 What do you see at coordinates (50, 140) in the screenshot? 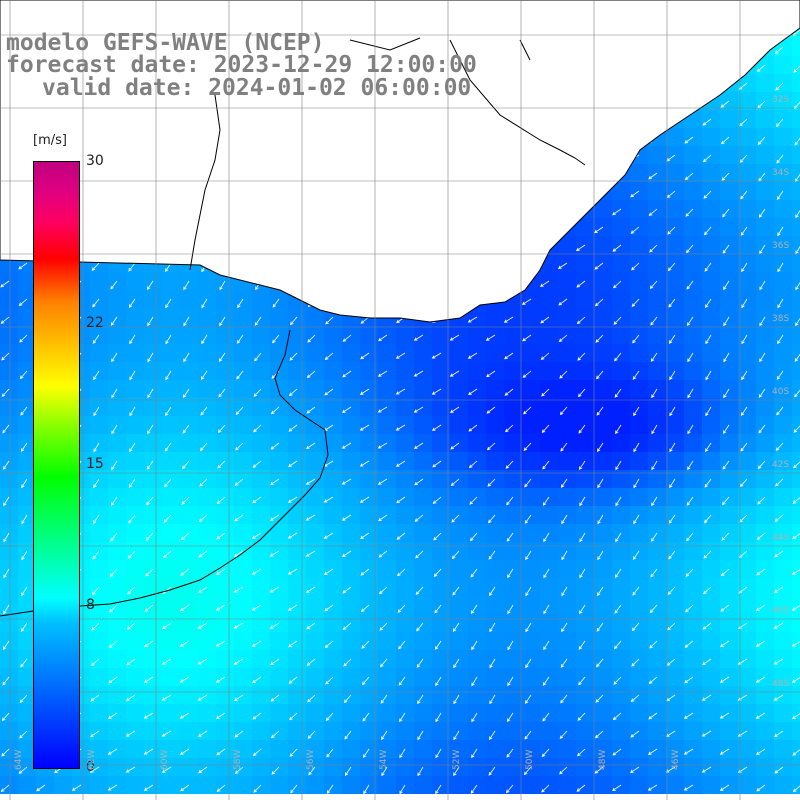
I see `colorbar-unit: [m/s]` at bounding box center [50, 140].